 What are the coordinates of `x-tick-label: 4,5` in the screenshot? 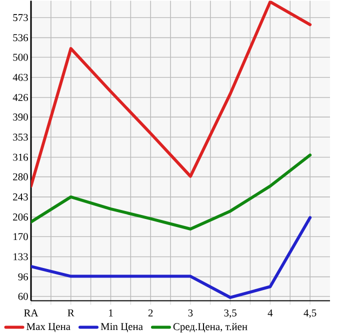 It's located at (310, 314).